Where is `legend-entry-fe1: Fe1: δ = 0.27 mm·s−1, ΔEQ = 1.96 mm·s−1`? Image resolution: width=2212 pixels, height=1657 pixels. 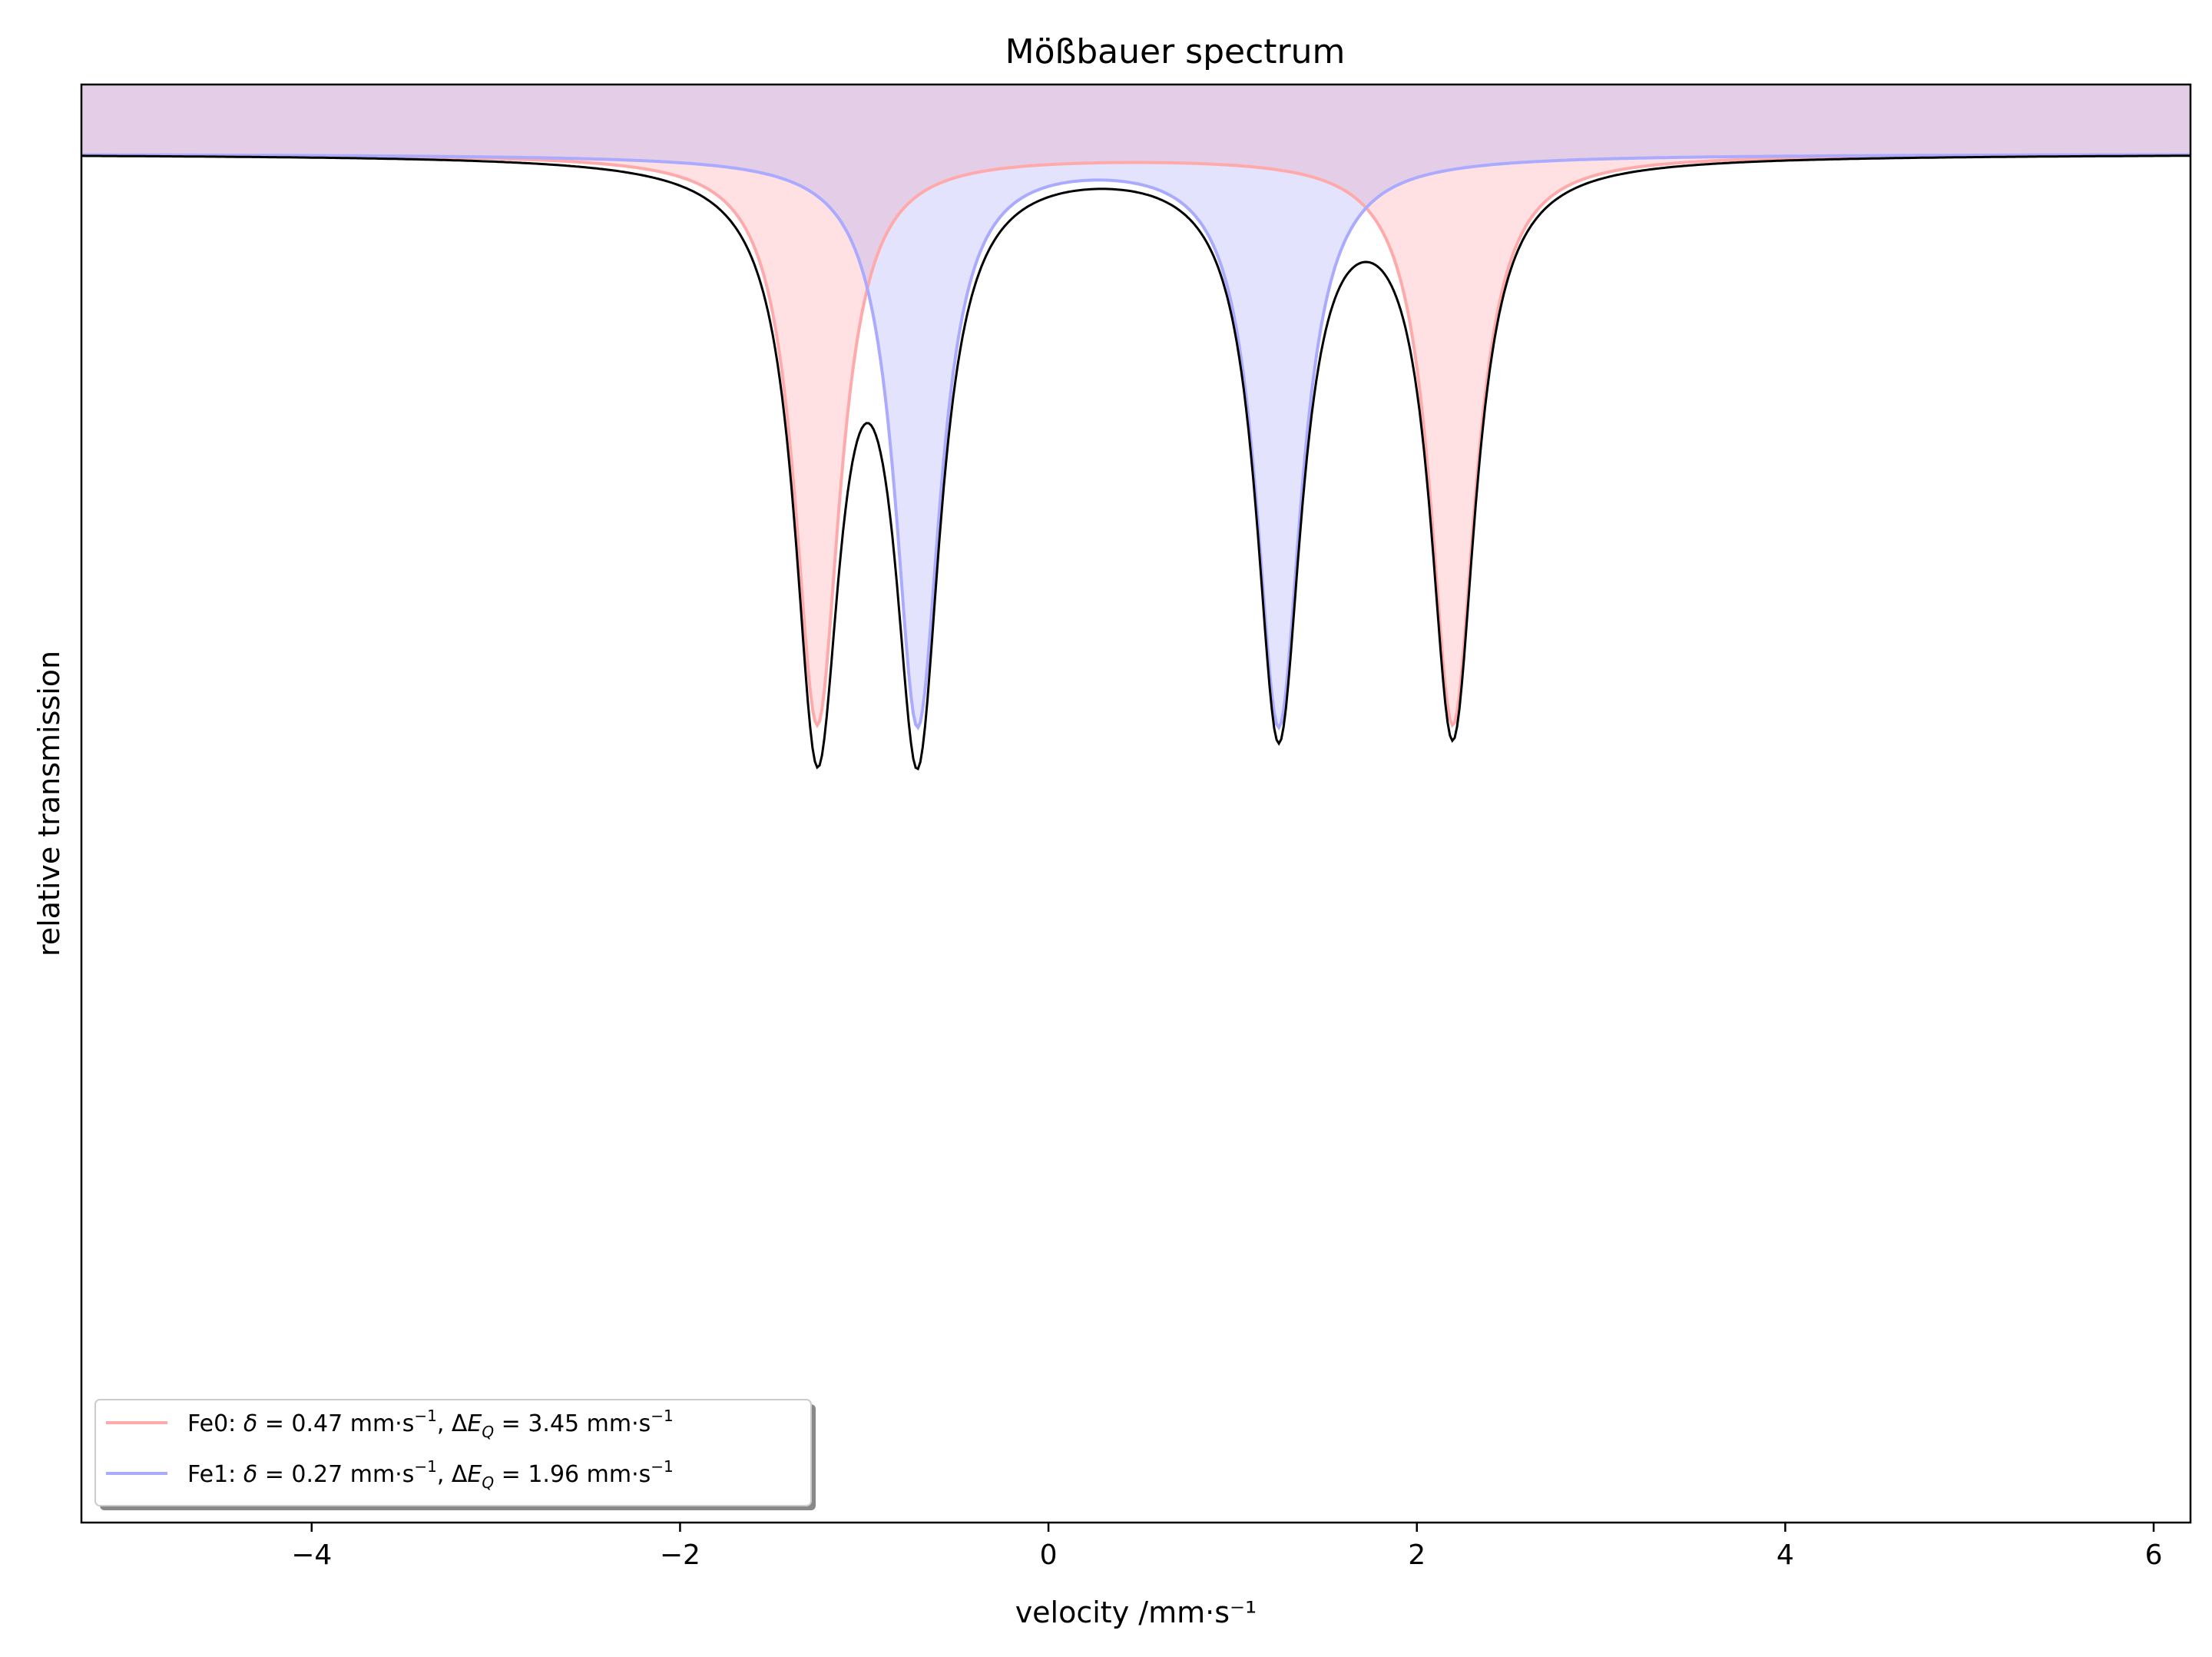 legend-entry-fe1: Fe1: δ = 0.27 mm·s−1, ΔEQ = 1.96 mm·s−1 is located at coordinates (430, 1474).